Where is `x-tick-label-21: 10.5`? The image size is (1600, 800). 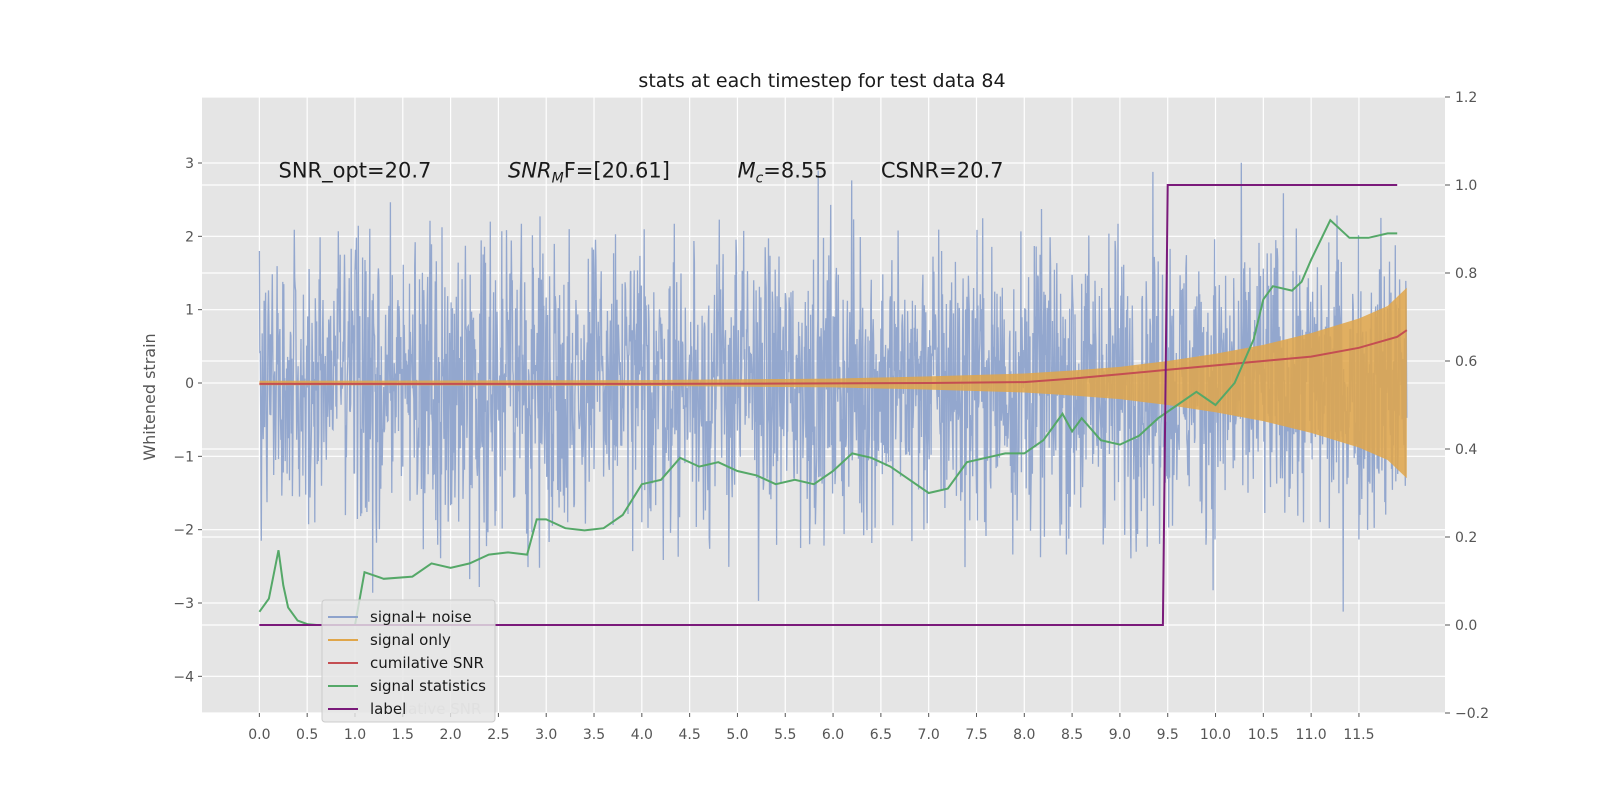
x-tick-label-21: 10.5 is located at coordinates (1263, 735).